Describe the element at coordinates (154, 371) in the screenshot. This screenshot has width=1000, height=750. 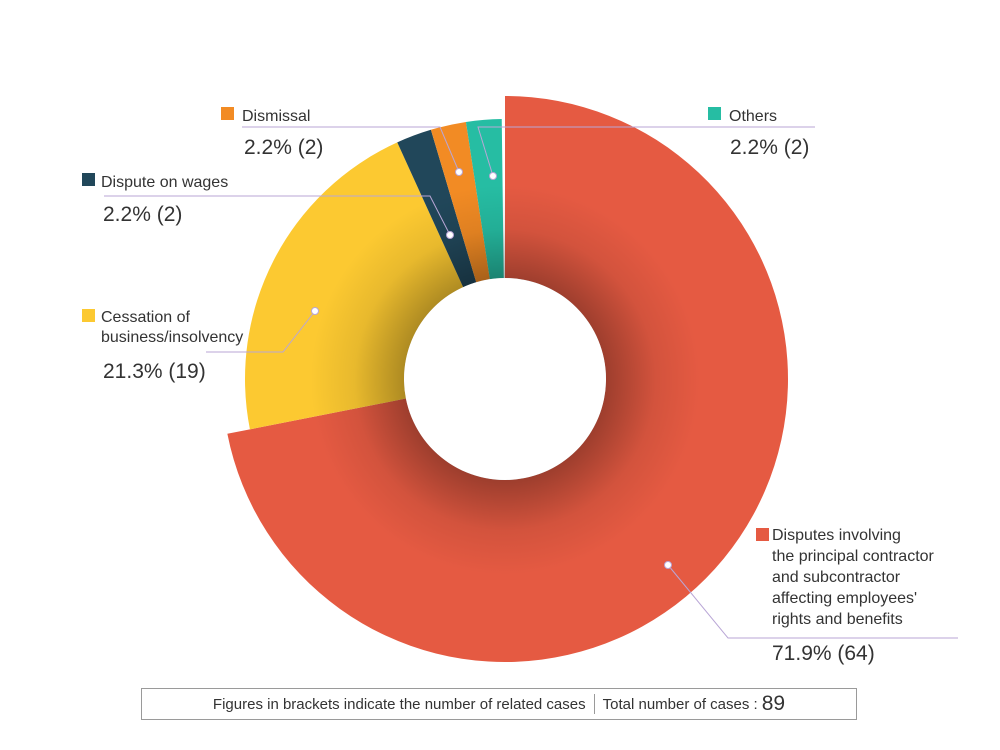
I see `slice-value-cessation: 21.3% (19)` at that location.